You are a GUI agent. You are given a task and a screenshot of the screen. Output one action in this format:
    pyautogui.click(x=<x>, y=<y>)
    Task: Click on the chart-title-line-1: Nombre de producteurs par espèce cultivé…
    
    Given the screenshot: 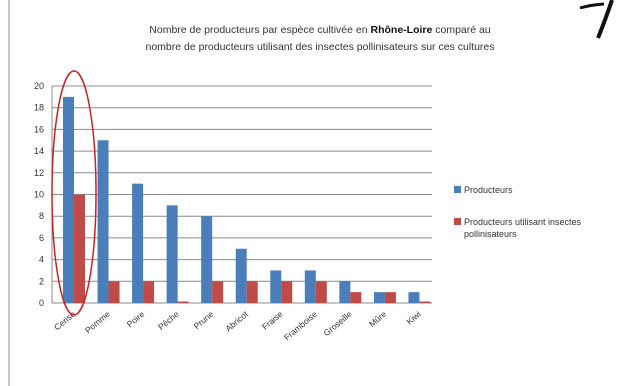 What is the action you would take?
    pyautogui.click(x=320, y=30)
    